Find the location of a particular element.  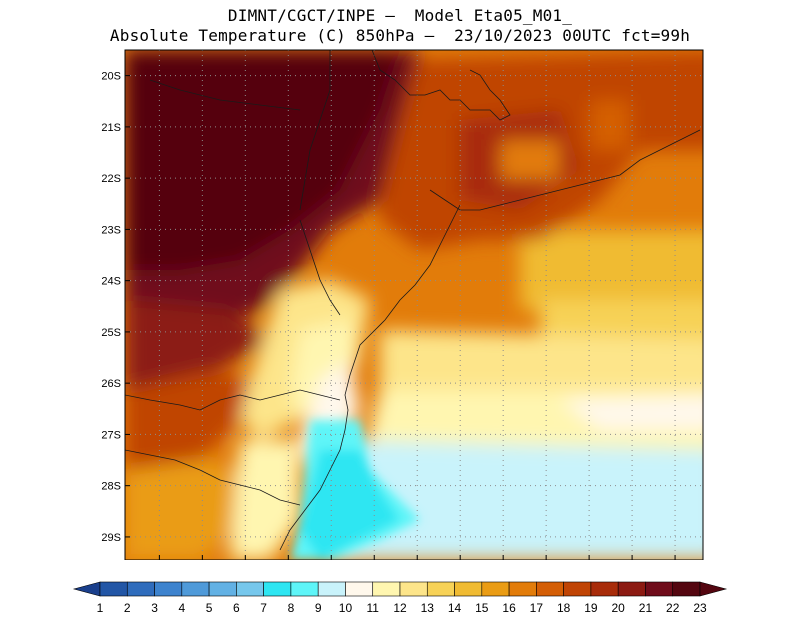

lat-tick-label: 22S is located at coordinates (111, 179).